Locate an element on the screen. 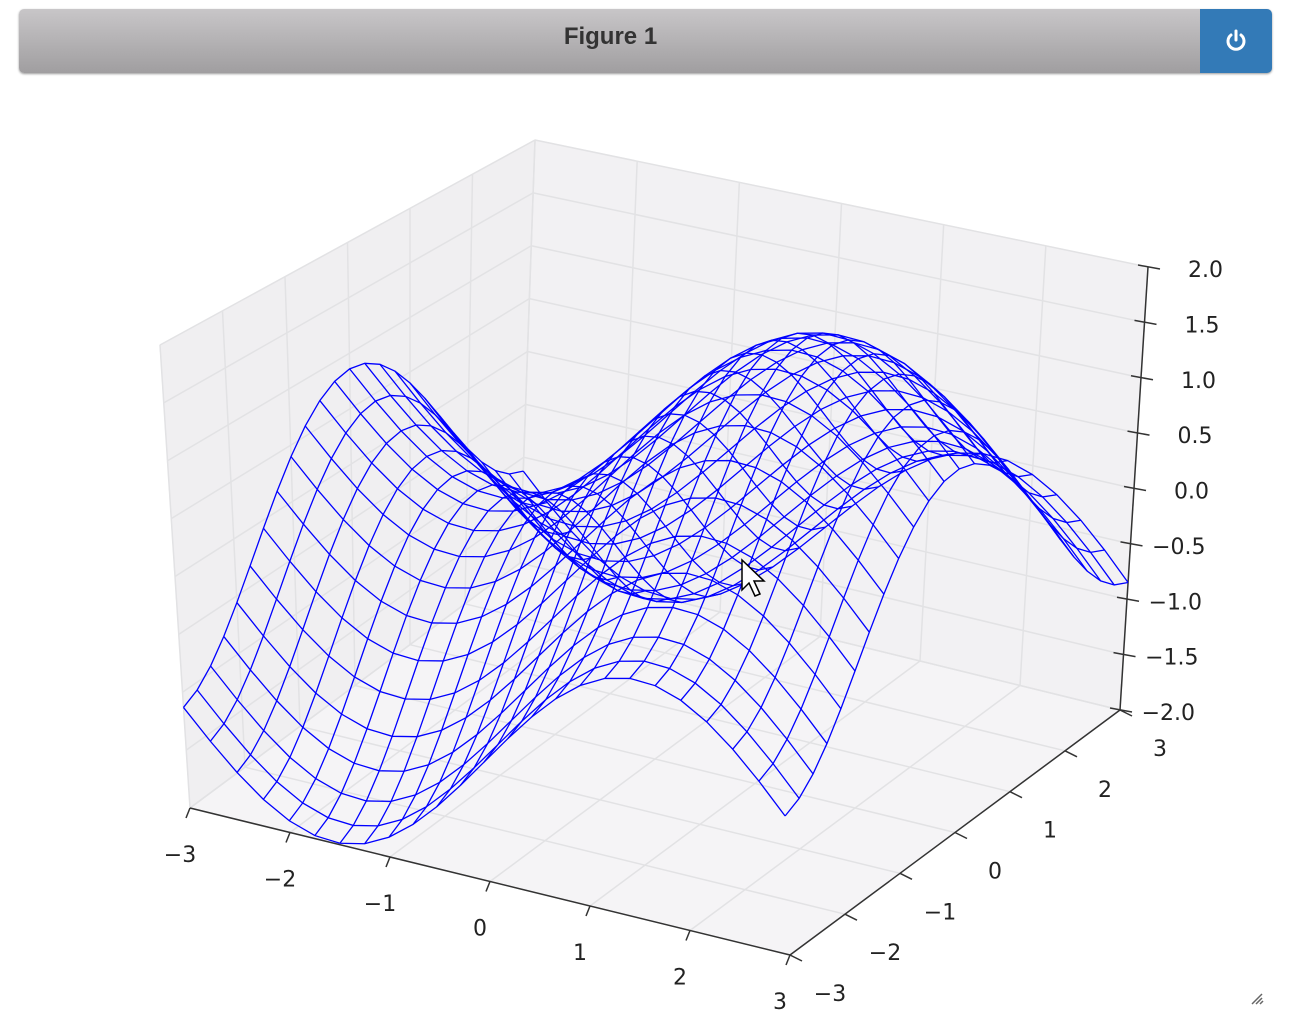 The width and height of the screenshot is (1300, 1015). x-tick-label: −3 is located at coordinates (180, 855).